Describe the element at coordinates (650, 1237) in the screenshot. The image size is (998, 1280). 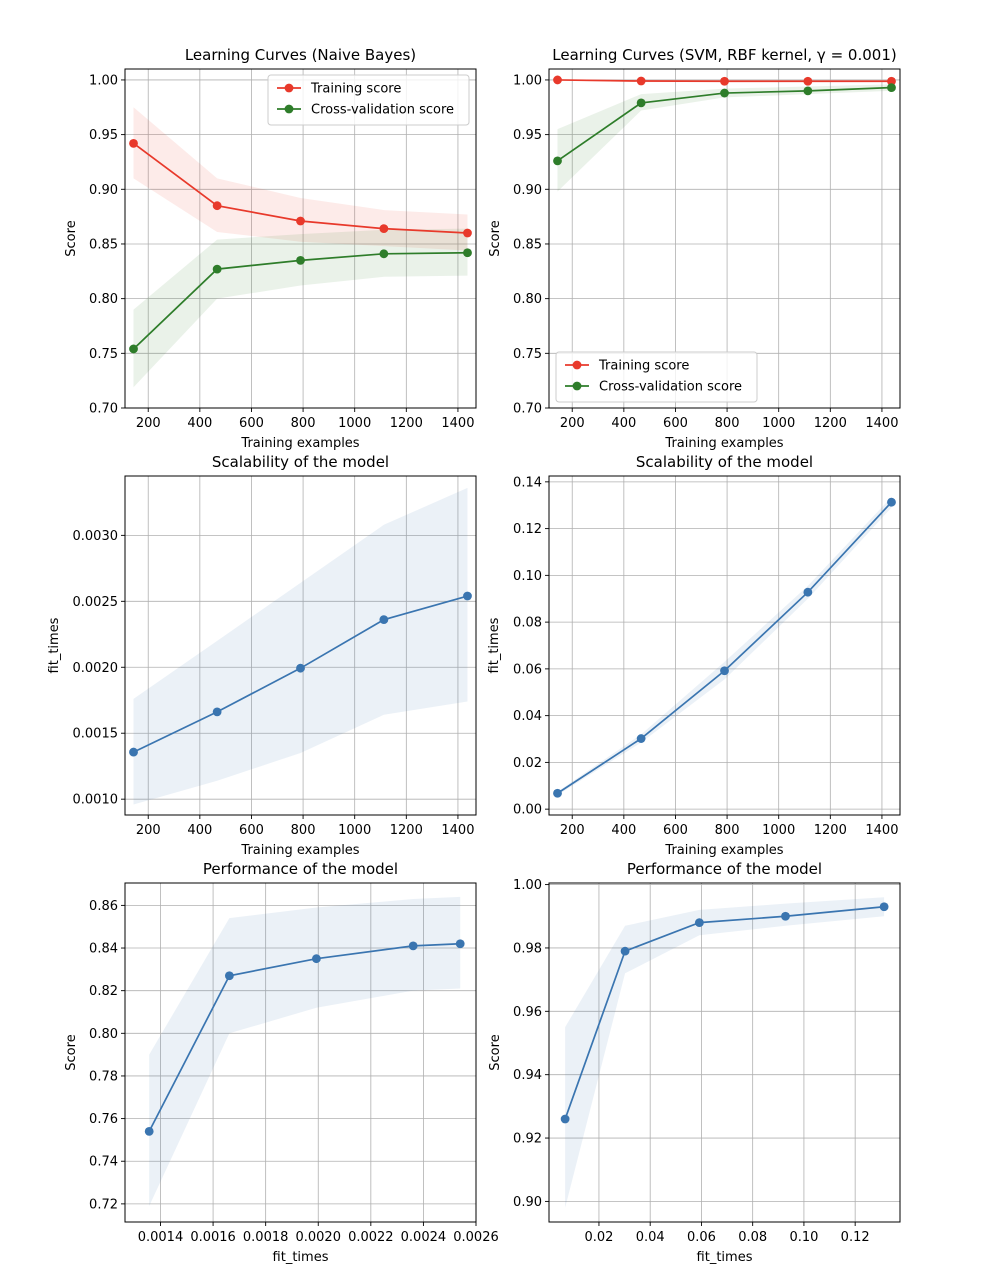
I see `x-tick-label: 0.04` at that location.